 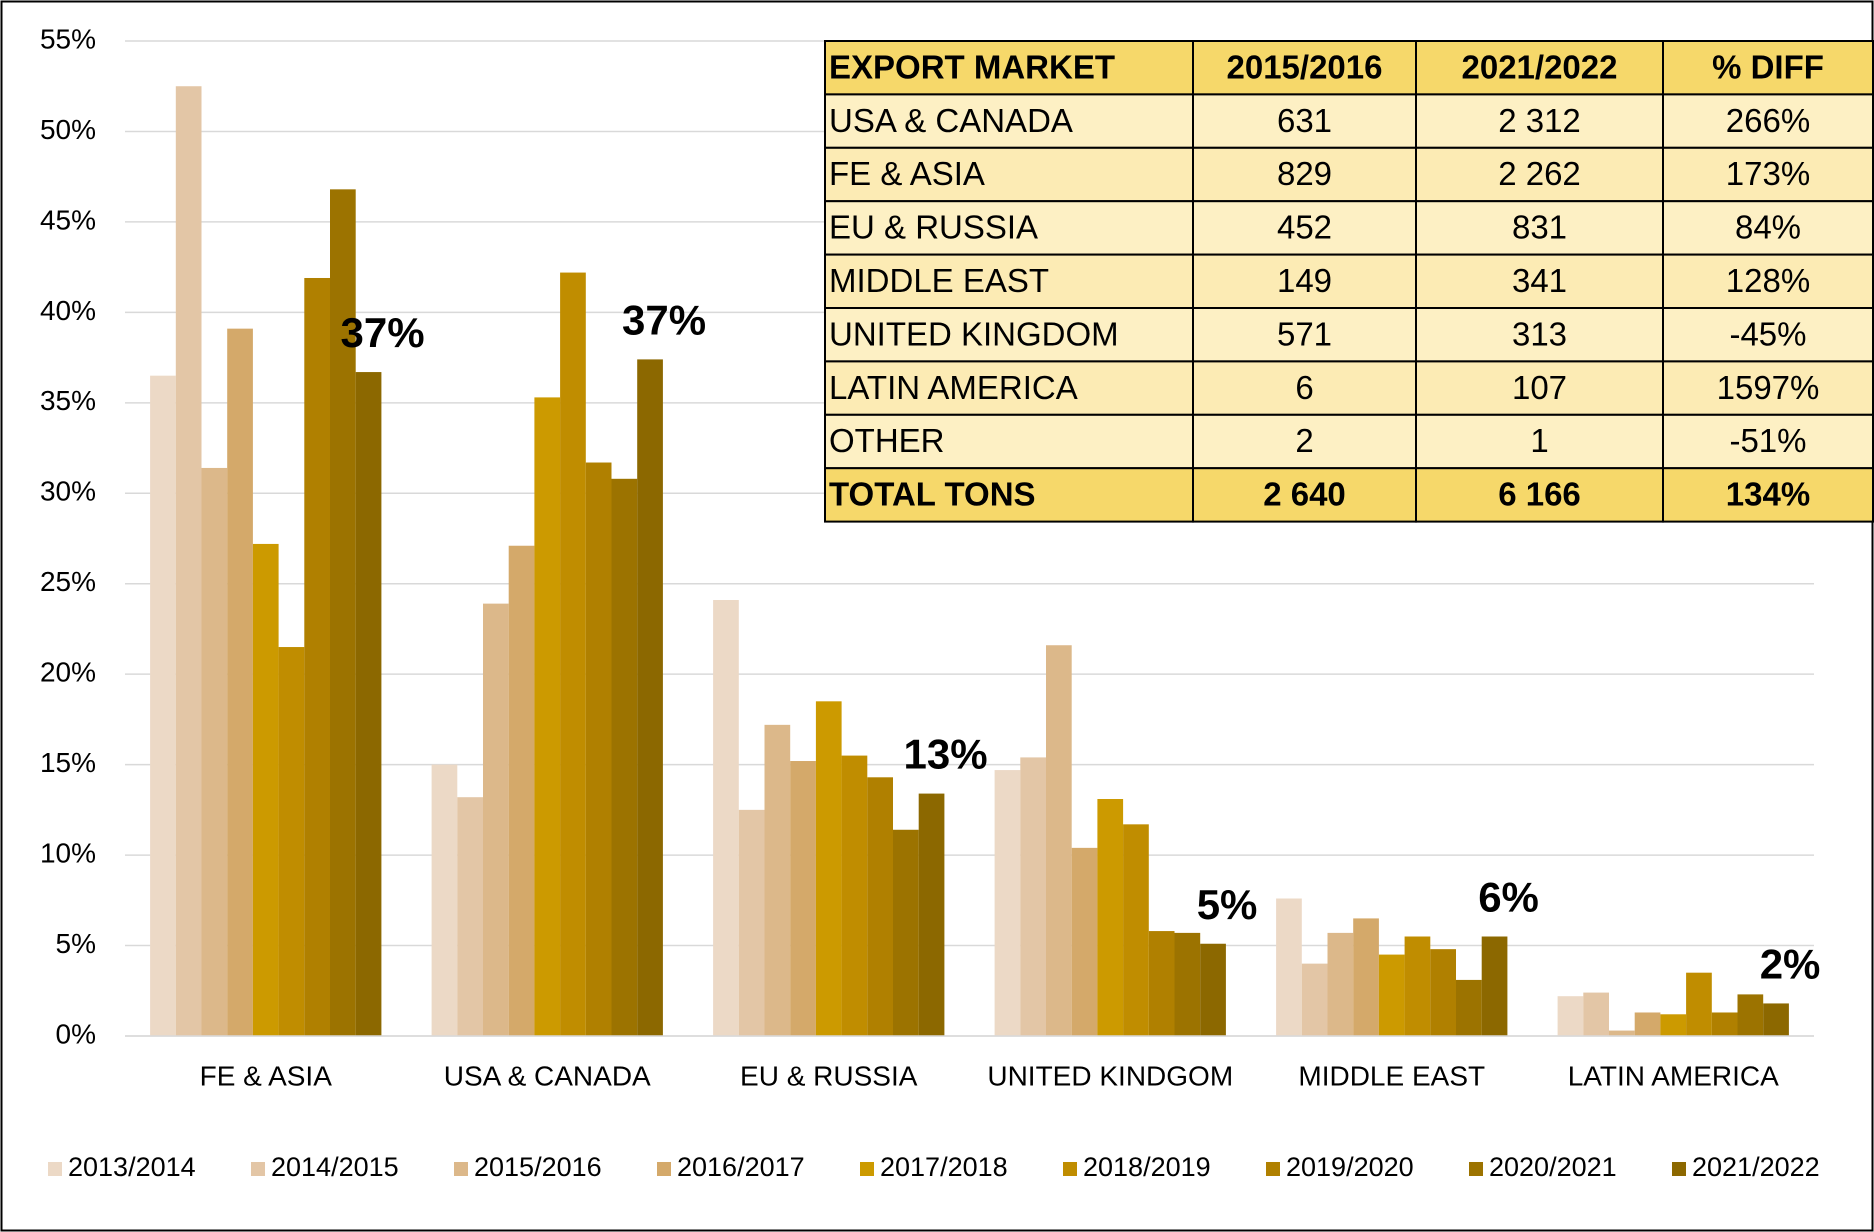 What do you see at coordinates (907, 173) in the screenshot?
I see `row-header: FE & ASIA` at bounding box center [907, 173].